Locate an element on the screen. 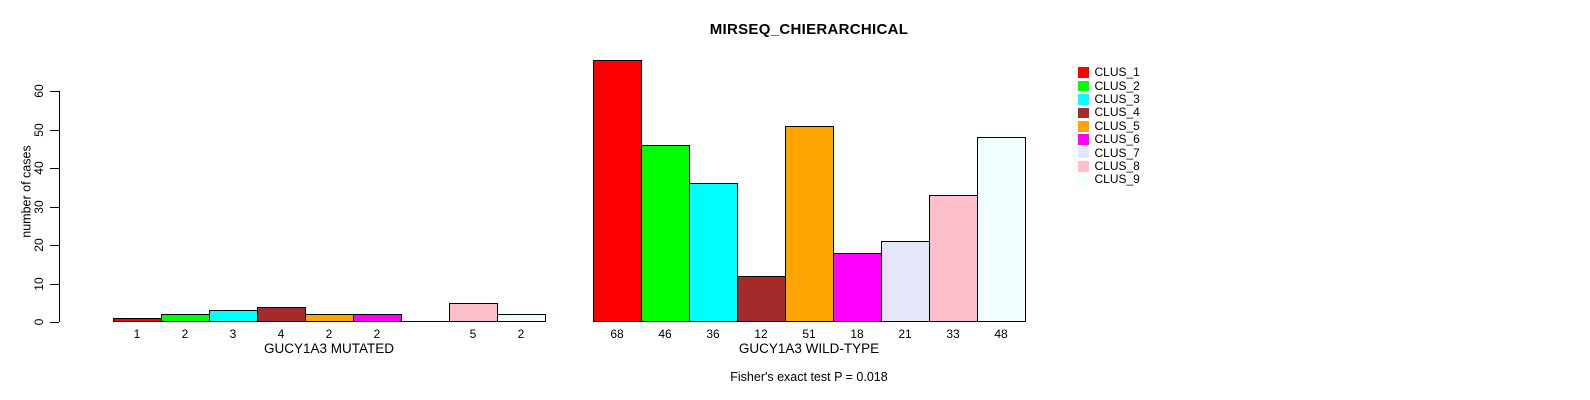 Image resolution: width=1590 pixels, height=400 pixels. legend-item: CLUS_3 is located at coordinates (1109, 98).